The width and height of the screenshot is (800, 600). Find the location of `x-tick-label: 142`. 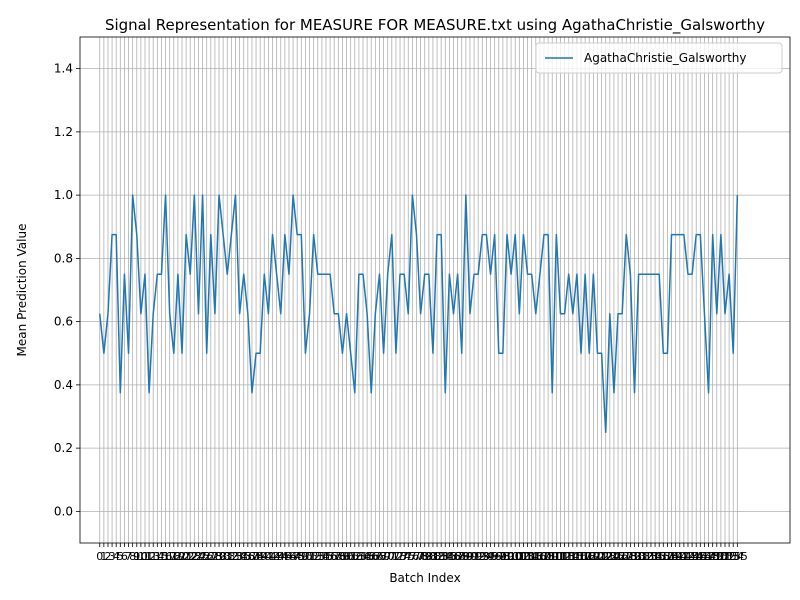

x-tick-label: 142 is located at coordinates (683, 556).